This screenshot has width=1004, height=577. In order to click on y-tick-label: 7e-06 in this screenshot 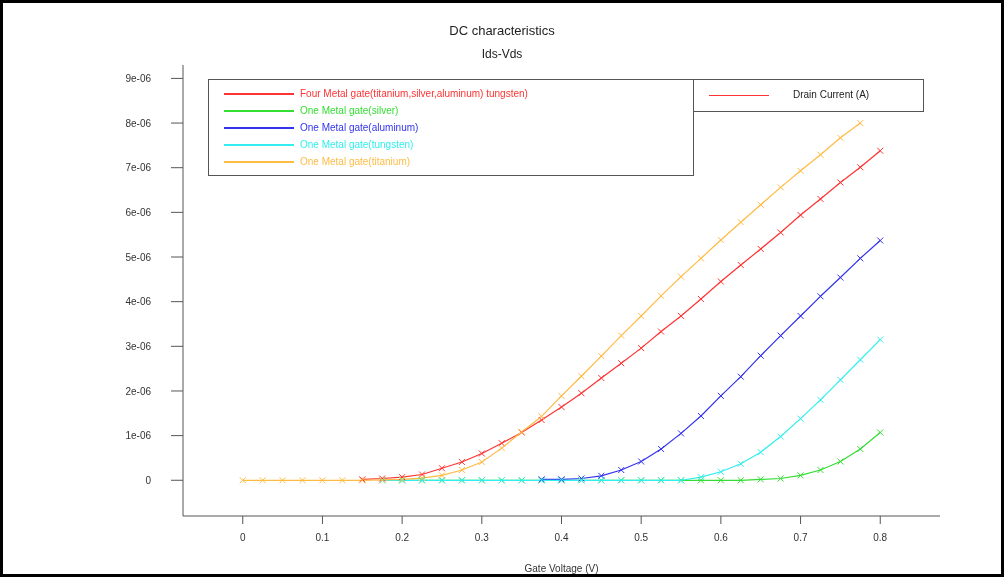, I will do `click(138, 168)`.